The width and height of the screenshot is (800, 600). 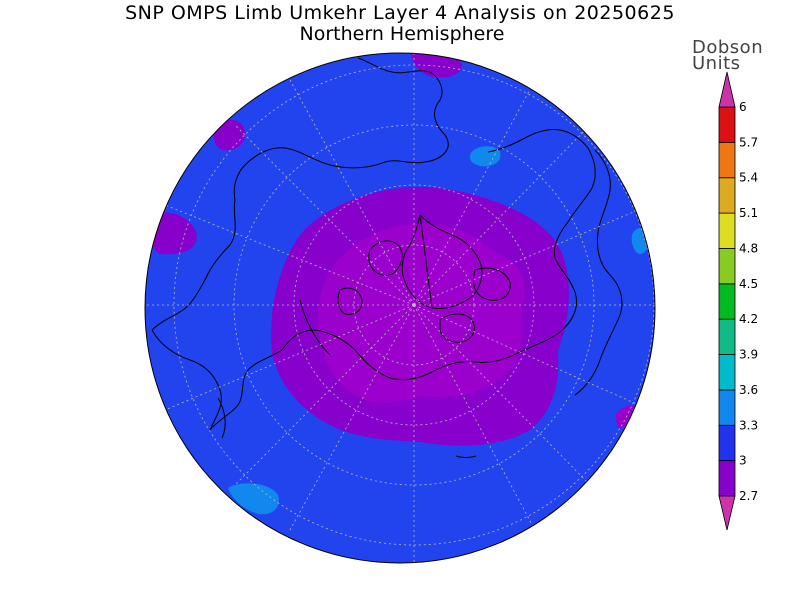 I want to click on units-label: Dobson Units, so click(x=728, y=55).